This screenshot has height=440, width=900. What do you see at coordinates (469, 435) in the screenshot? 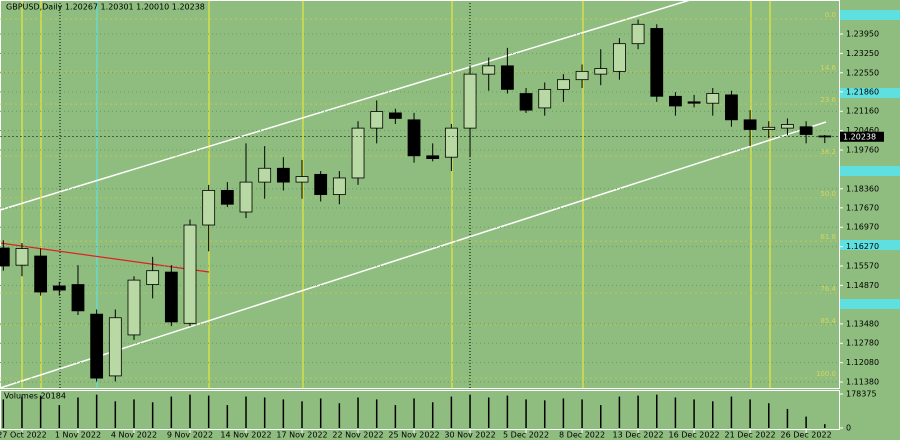
I see `x-tick-label: 30 Nov 2022` at bounding box center [469, 435].